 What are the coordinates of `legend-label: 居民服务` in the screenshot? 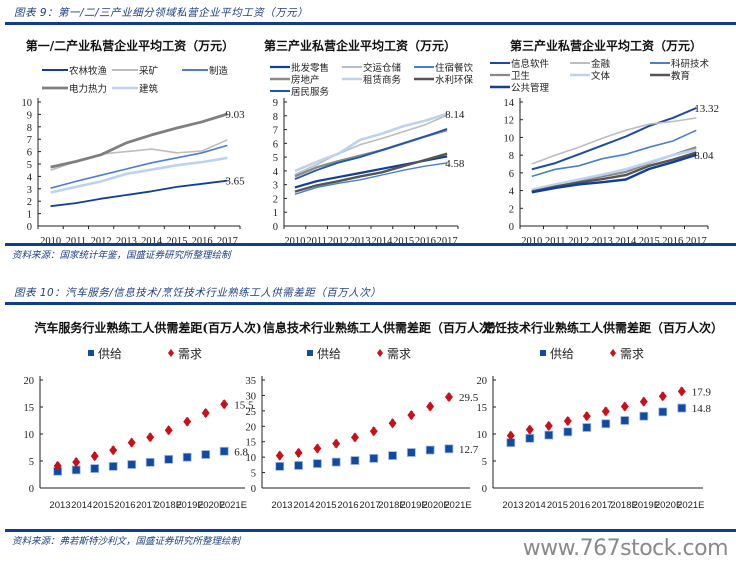 It's located at (310, 92).